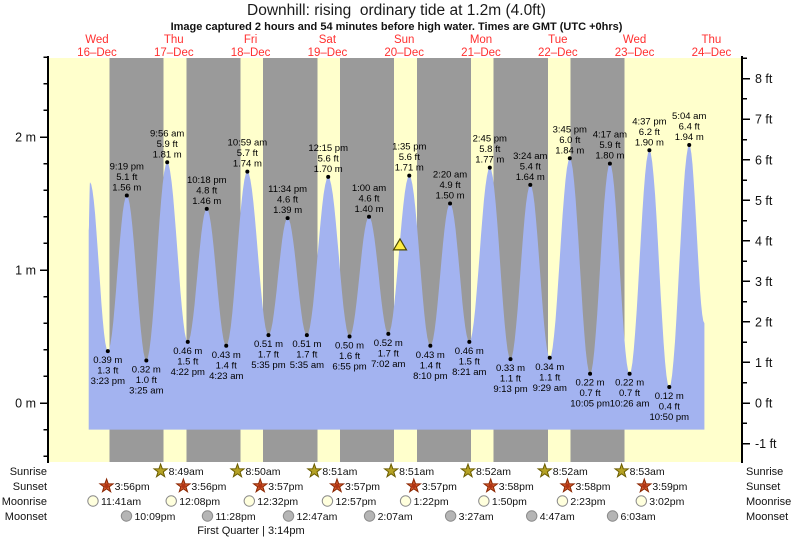 The height and width of the screenshot is (538, 793). Describe the element at coordinates (510, 368) in the screenshot. I see `tide-low-label: 0.33 m` at that location.